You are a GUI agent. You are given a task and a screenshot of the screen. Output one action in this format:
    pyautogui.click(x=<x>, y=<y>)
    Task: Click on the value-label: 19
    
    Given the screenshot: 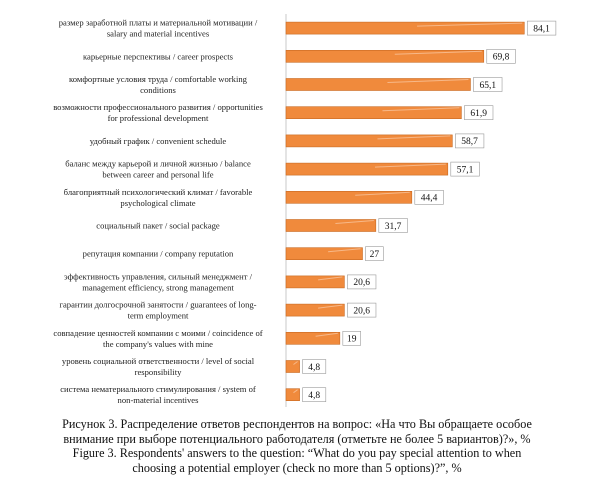 What is the action you would take?
    pyautogui.click(x=352, y=340)
    